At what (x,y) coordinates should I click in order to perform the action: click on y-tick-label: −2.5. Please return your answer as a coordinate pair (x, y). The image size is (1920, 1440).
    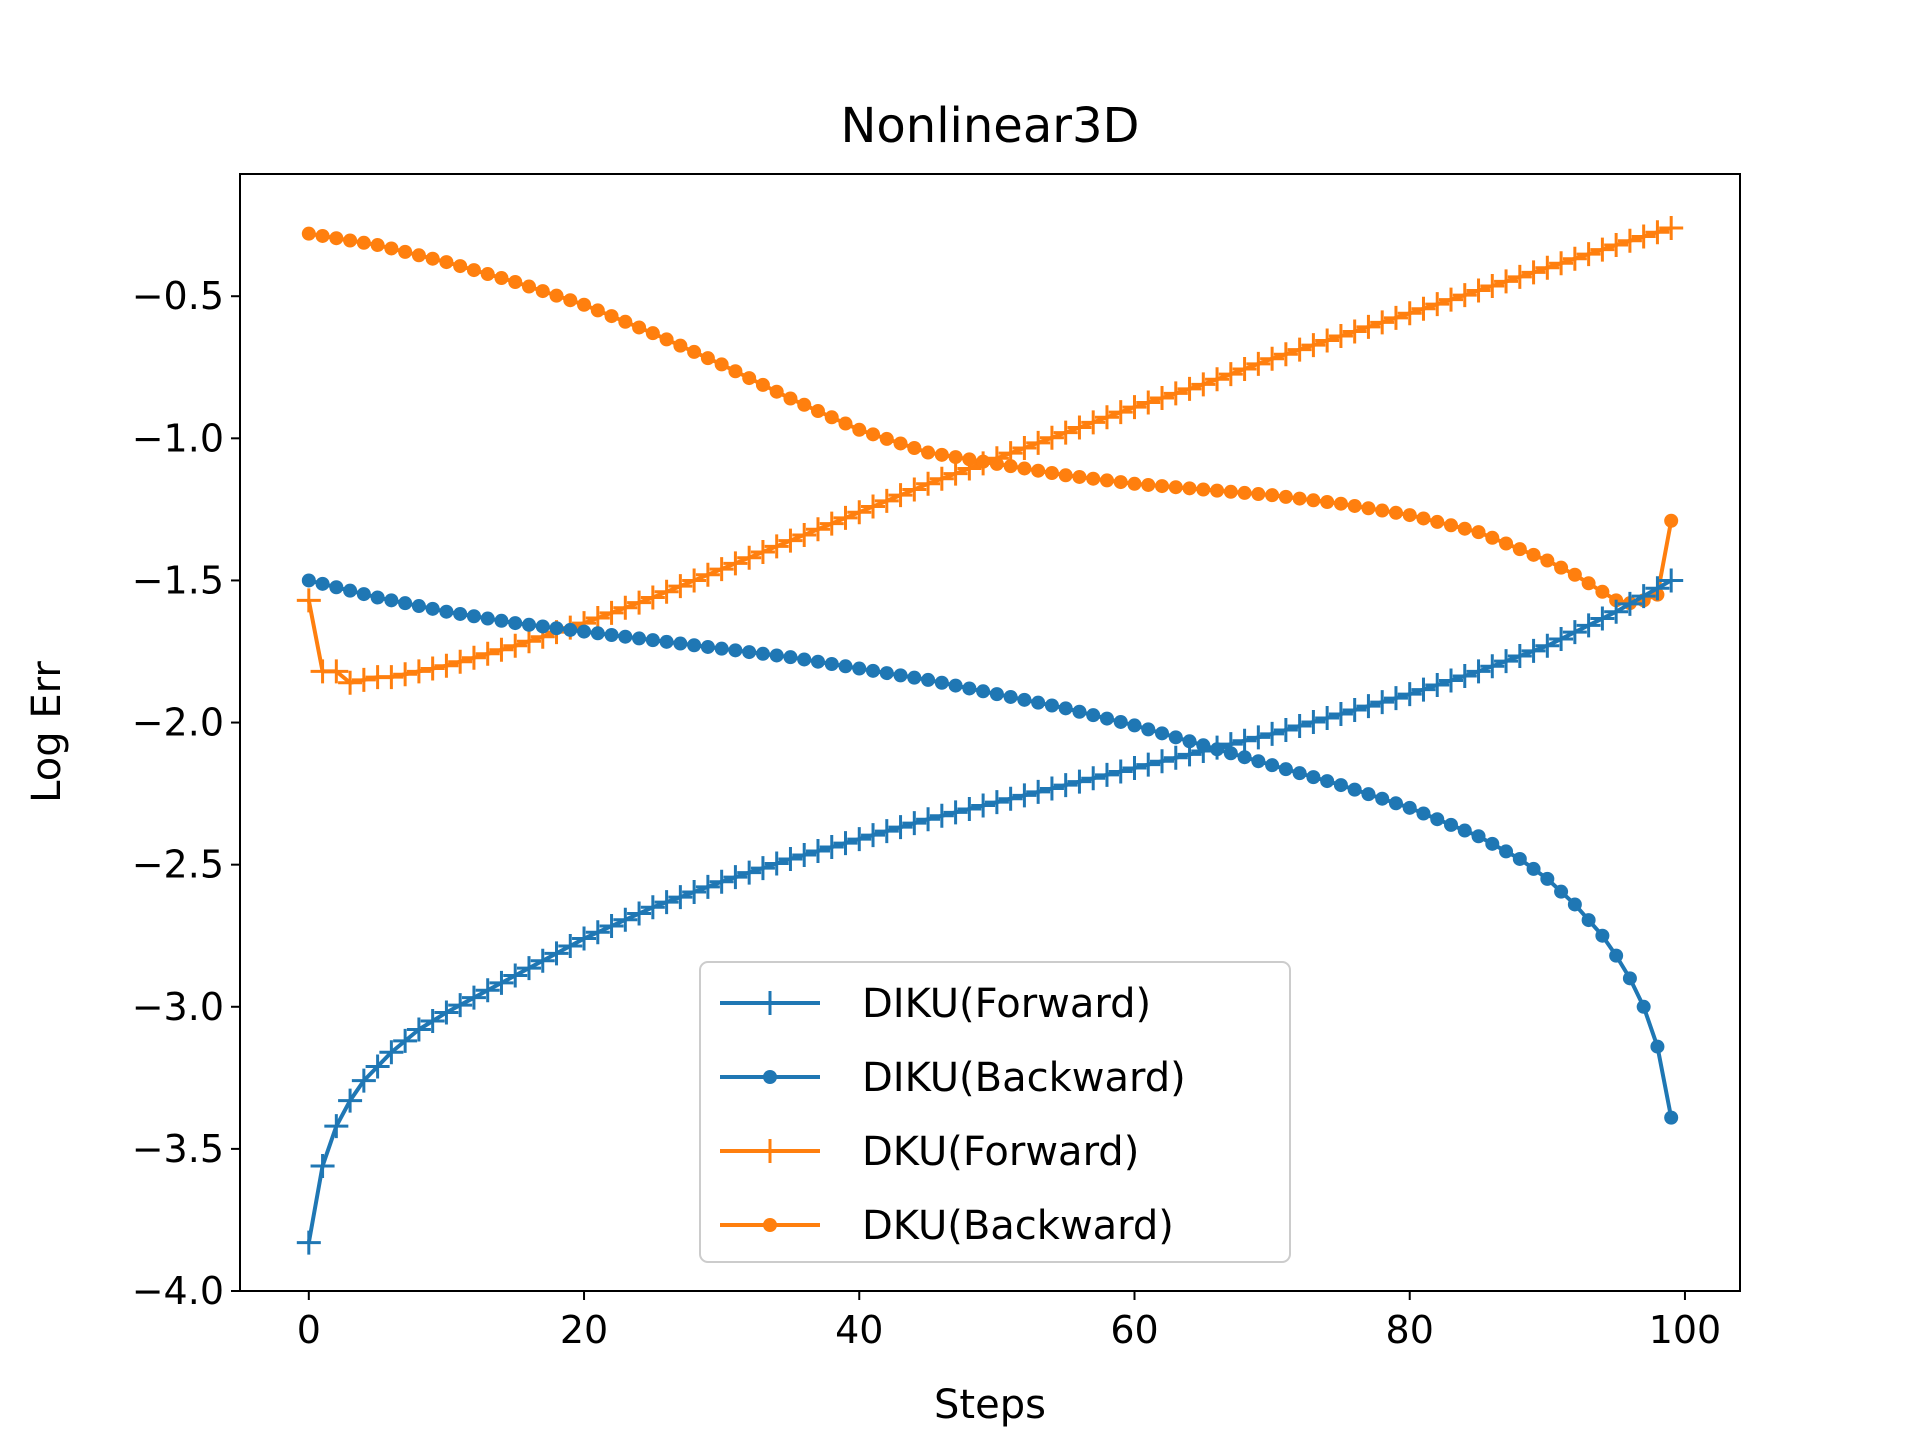
    Looking at the image, I should click on (178, 865).